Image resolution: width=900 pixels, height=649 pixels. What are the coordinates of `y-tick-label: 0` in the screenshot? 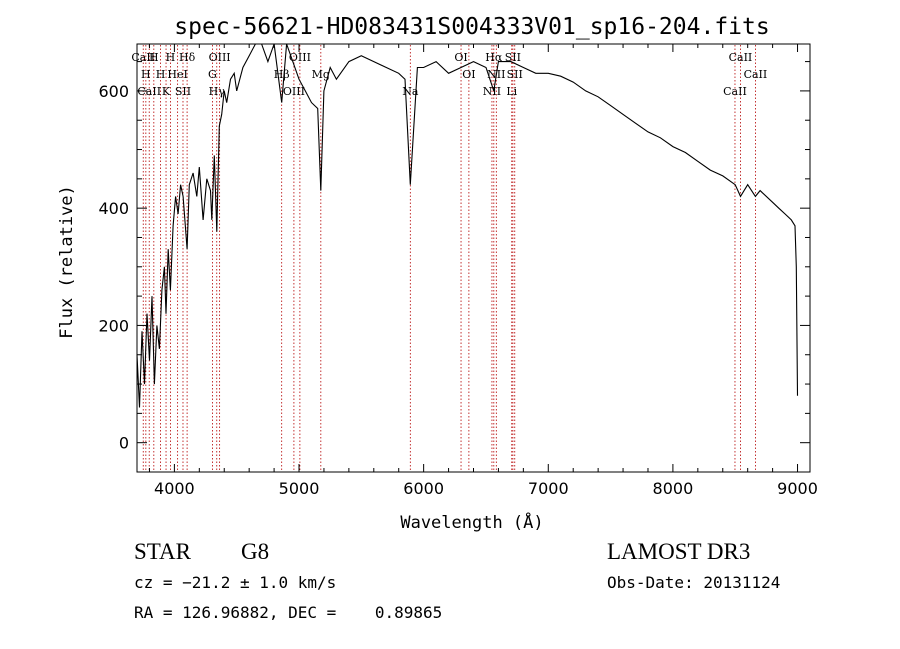 It's located at (124, 443).